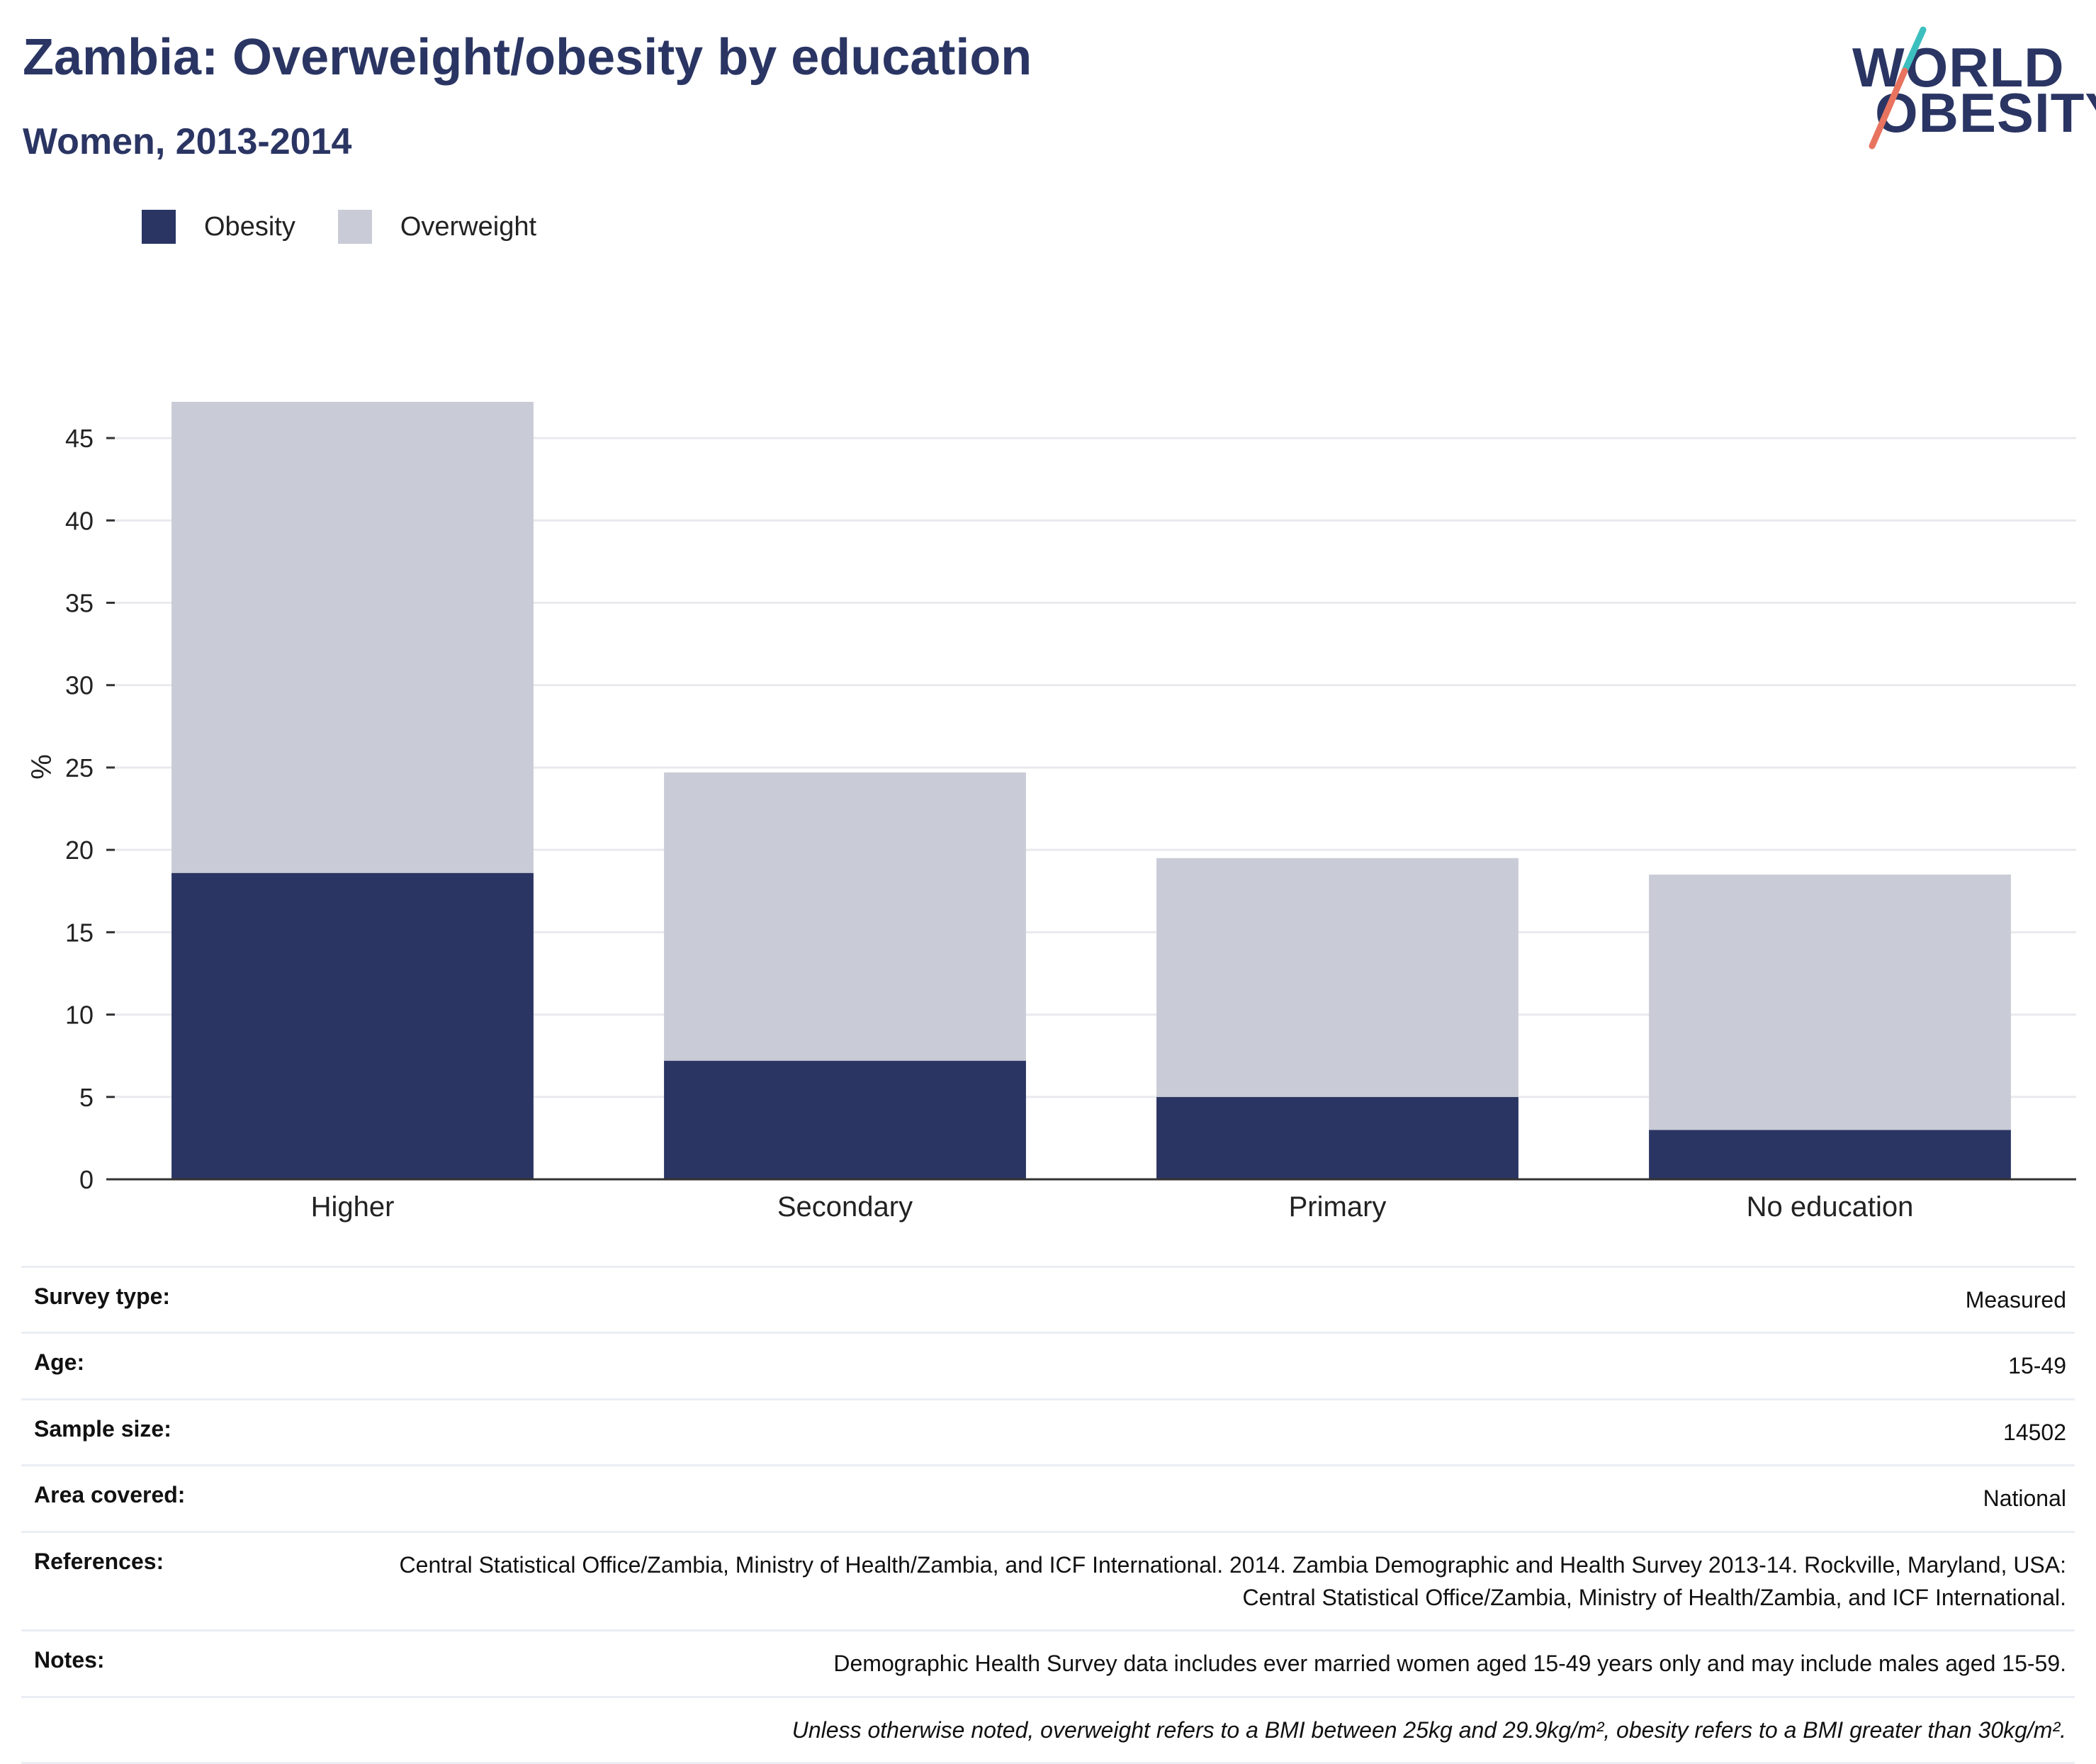  Describe the element at coordinates (1959, 67) in the screenshot. I see `logo-line1: WORLD` at that location.